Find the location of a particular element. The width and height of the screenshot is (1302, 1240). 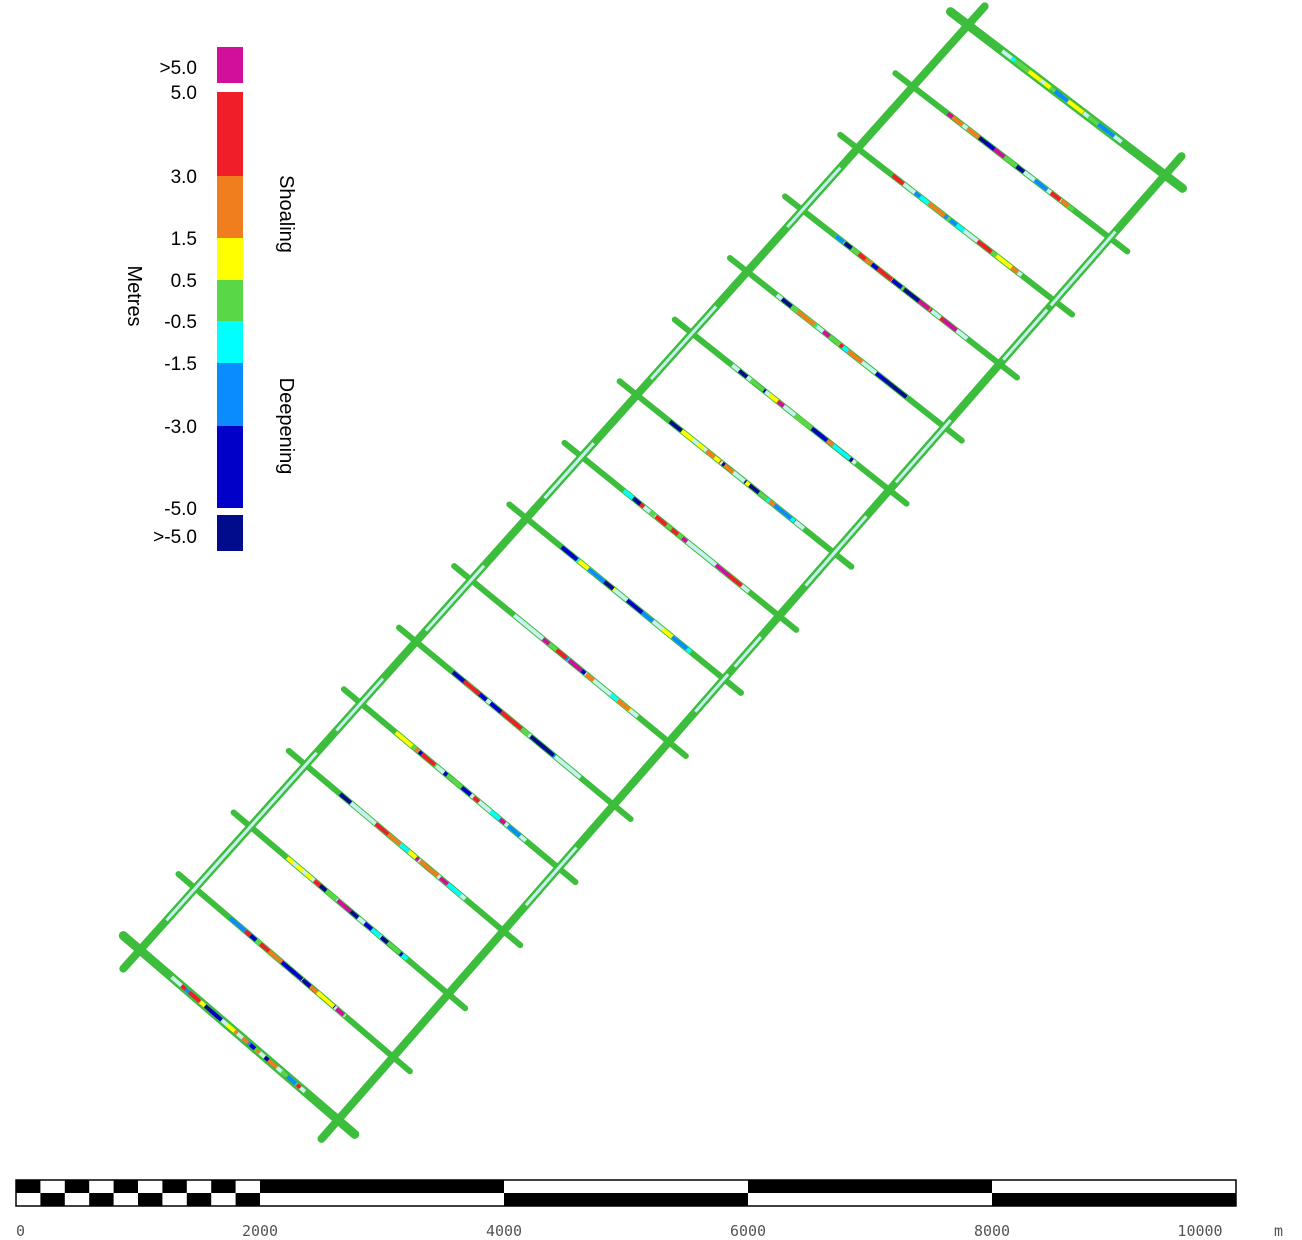

legend-deepening-label: Deepening is located at coordinates (286, 426).